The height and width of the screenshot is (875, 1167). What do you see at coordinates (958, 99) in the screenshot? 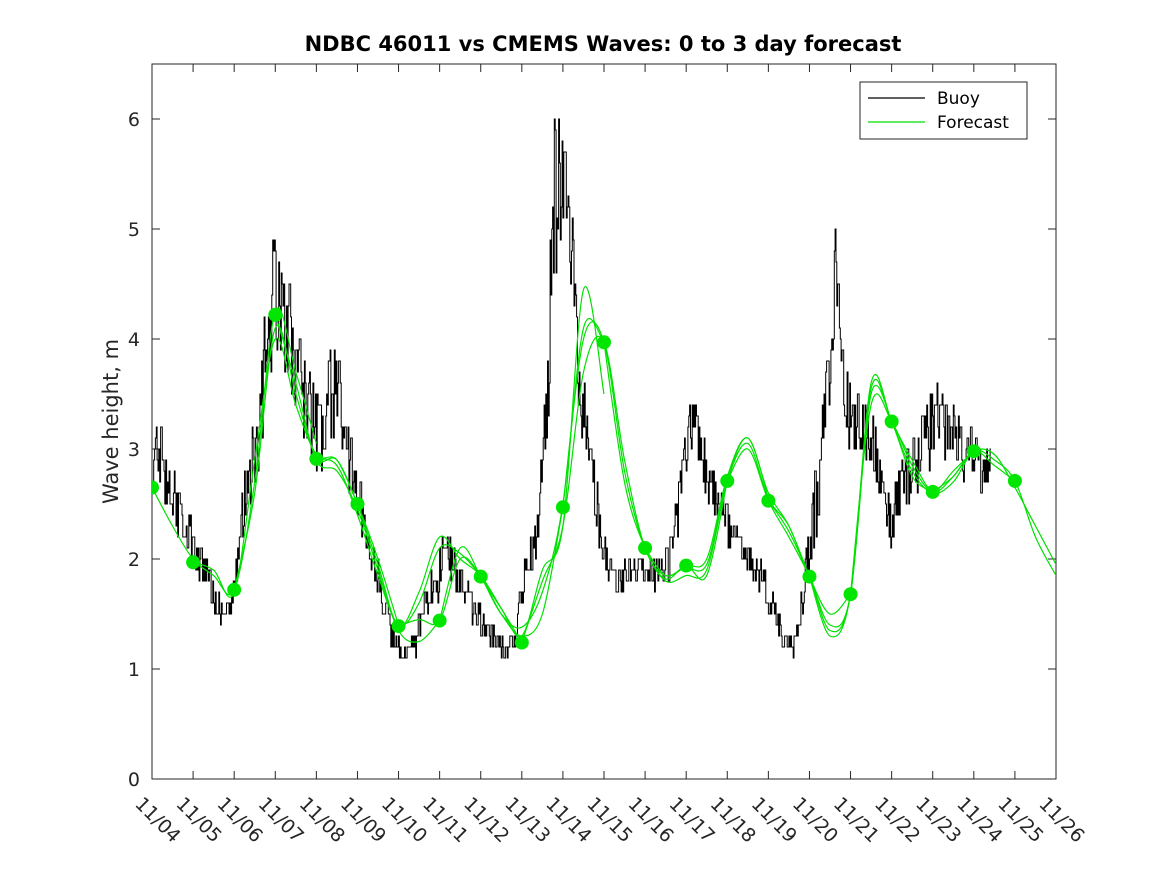
I see `legend-label-0: Buoy` at bounding box center [958, 99].